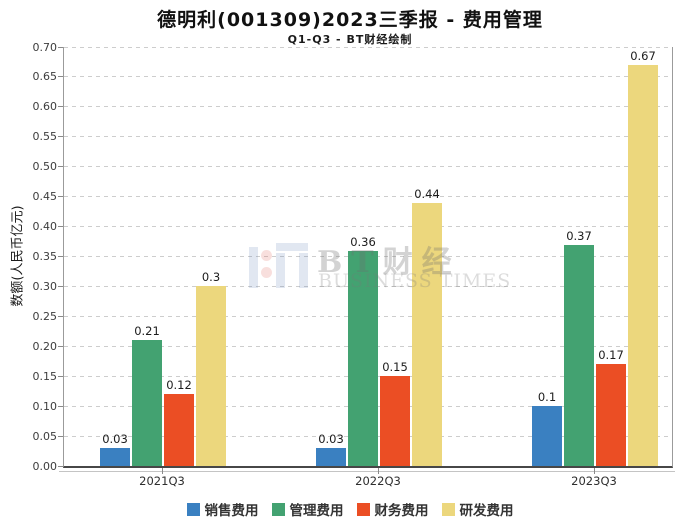 Image resolution: width=700 pixels, height=524 pixels. Describe the element at coordinates (427, 193) in the screenshot. I see `bar-value-label: 0.44` at that location.